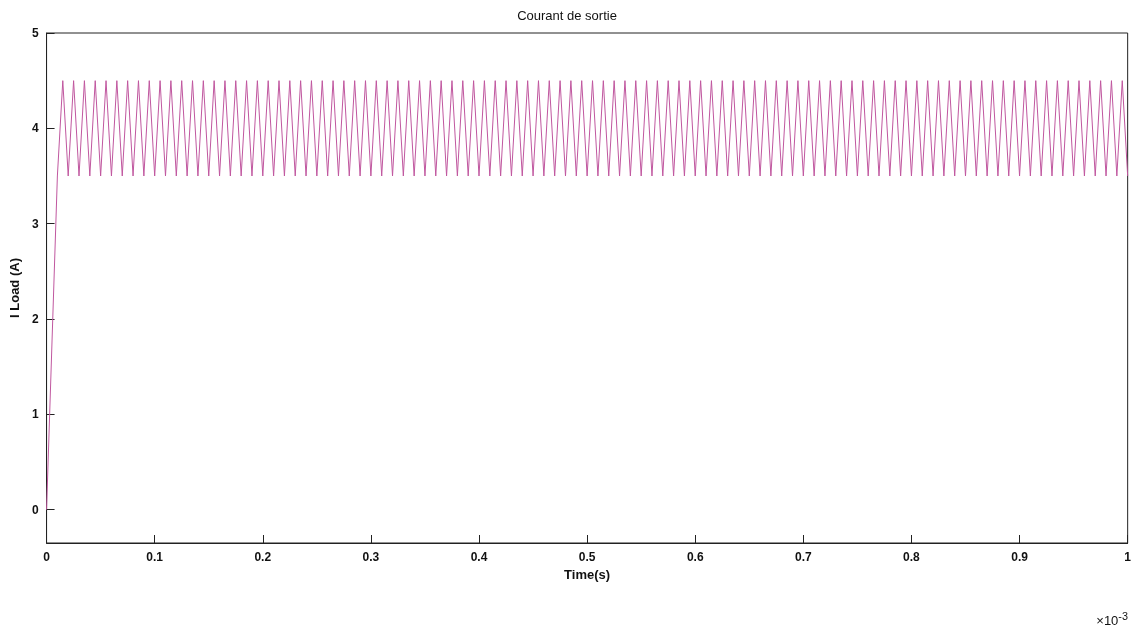  What do you see at coordinates (35, 223) in the screenshot?
I see `y-tick-label: 3` at bounding box center [35, 223].